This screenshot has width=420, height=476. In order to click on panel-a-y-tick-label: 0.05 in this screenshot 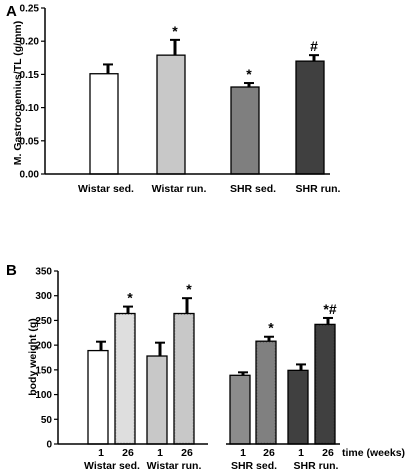, I will do `click(30, 141)`.